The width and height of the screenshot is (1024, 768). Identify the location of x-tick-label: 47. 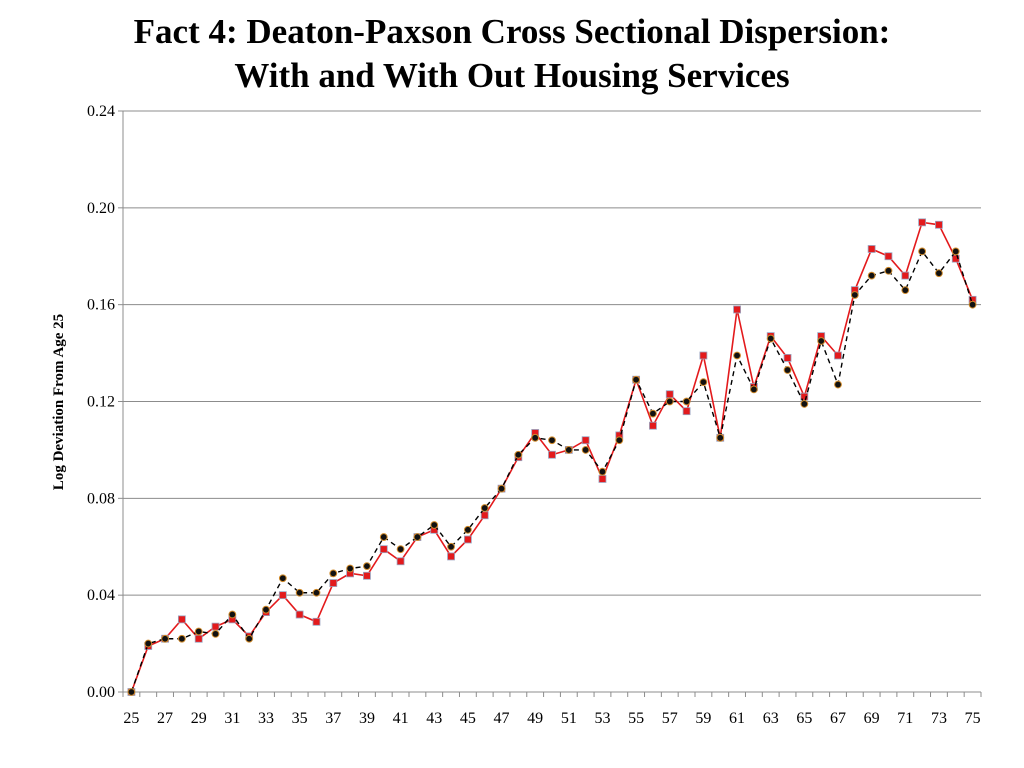
(502, 718).